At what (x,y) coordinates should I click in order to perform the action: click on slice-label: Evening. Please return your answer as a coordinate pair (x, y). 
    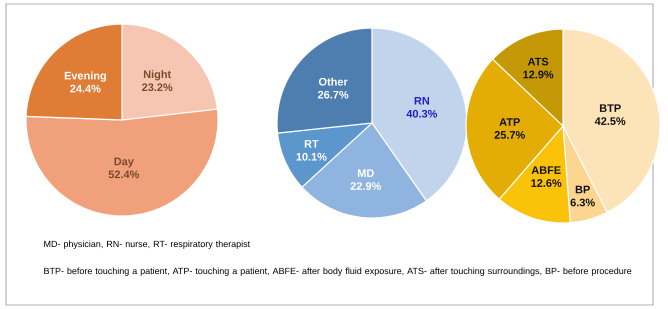
    Looking at the image, I should click on (85, 76).